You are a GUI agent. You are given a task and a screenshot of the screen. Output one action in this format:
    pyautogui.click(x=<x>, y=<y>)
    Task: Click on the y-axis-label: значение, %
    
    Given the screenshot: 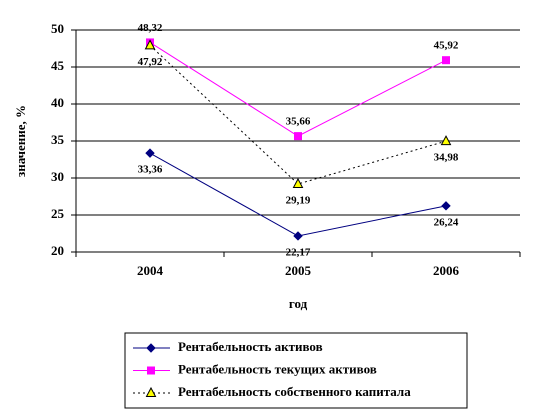 What is the action you would take?
    pyautogui.click(x=20, y=141)
    